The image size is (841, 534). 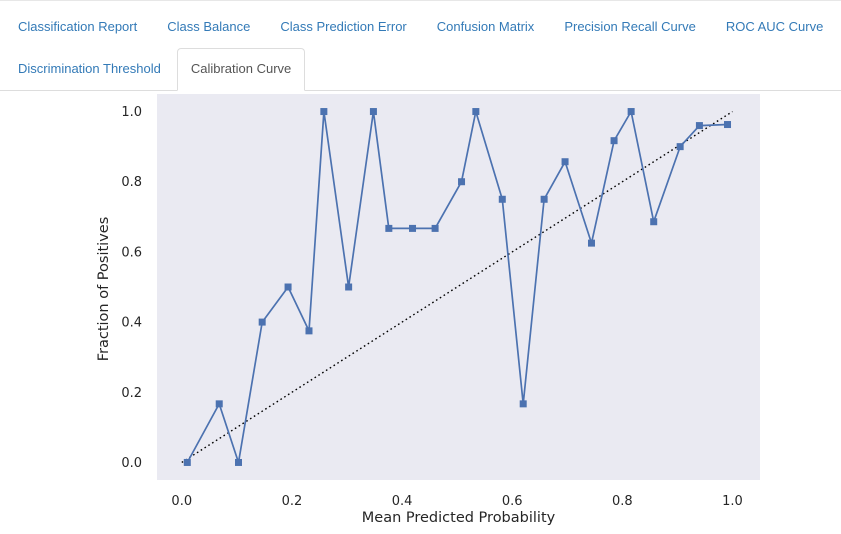 I want to click on tab-confusion-matrix: Confusion Matrix, so click(x=485, y=26).